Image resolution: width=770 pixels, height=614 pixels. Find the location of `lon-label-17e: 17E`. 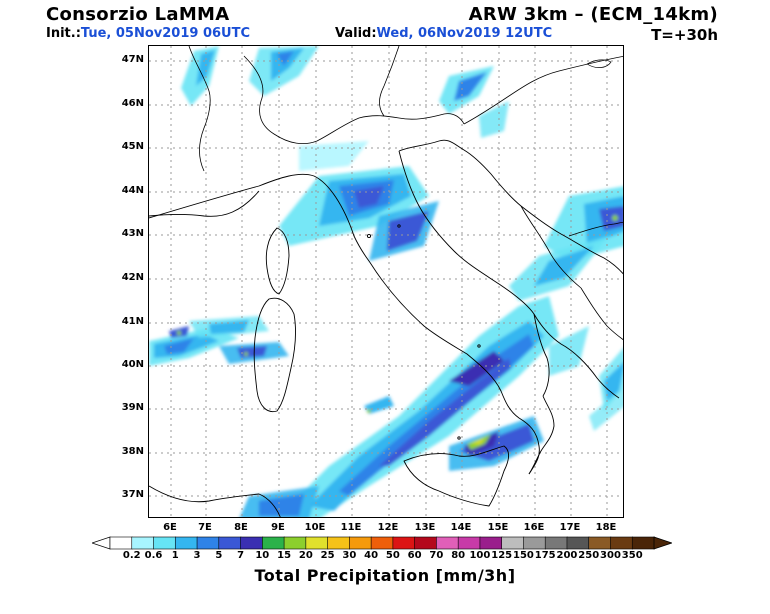

lon-label-17e: 17E is located at coordinates (570, 527).